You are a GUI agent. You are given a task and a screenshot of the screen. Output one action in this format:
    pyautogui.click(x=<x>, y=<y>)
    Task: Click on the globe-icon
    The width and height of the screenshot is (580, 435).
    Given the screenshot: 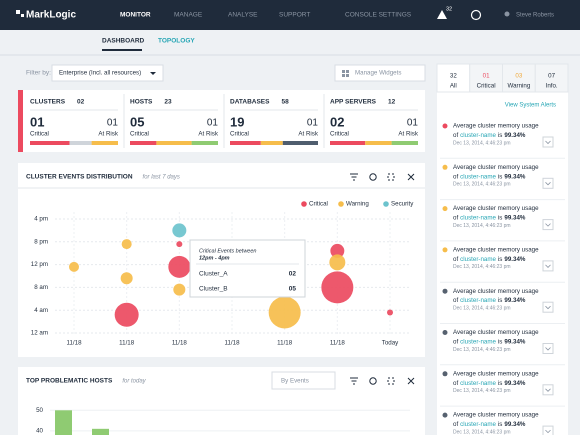 What is the action you would take?
    pyautogui.click(x=476, y=15)
    